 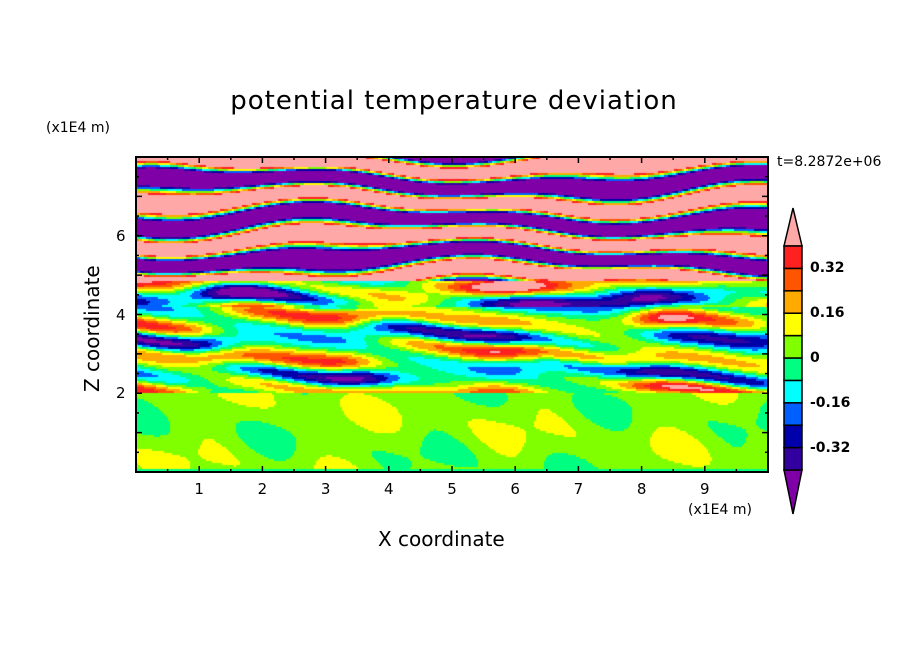 What do you see at coordinates (793, 227) in the screenshot?
I see `colorbar-extend-high` at bounding box center [793, 227].